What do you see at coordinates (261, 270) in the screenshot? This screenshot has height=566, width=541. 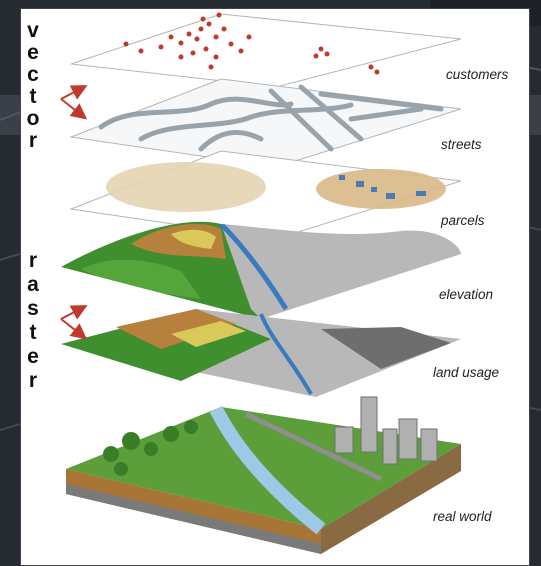 I see `elevation-layer` at bounding box center [261, 270].